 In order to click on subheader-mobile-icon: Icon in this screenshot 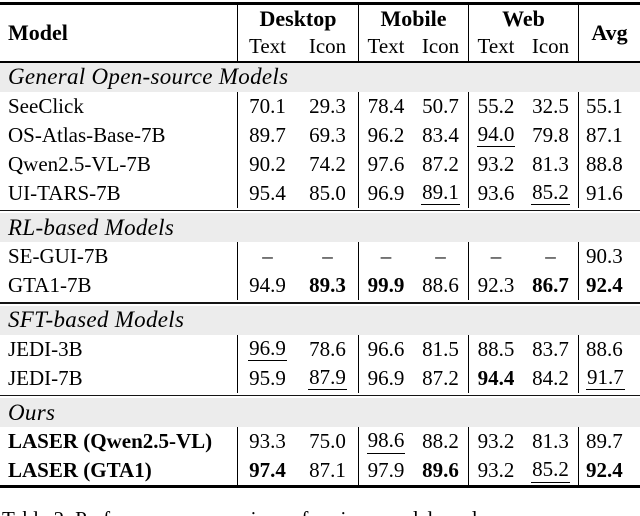, I will do `click(440, 46)`.